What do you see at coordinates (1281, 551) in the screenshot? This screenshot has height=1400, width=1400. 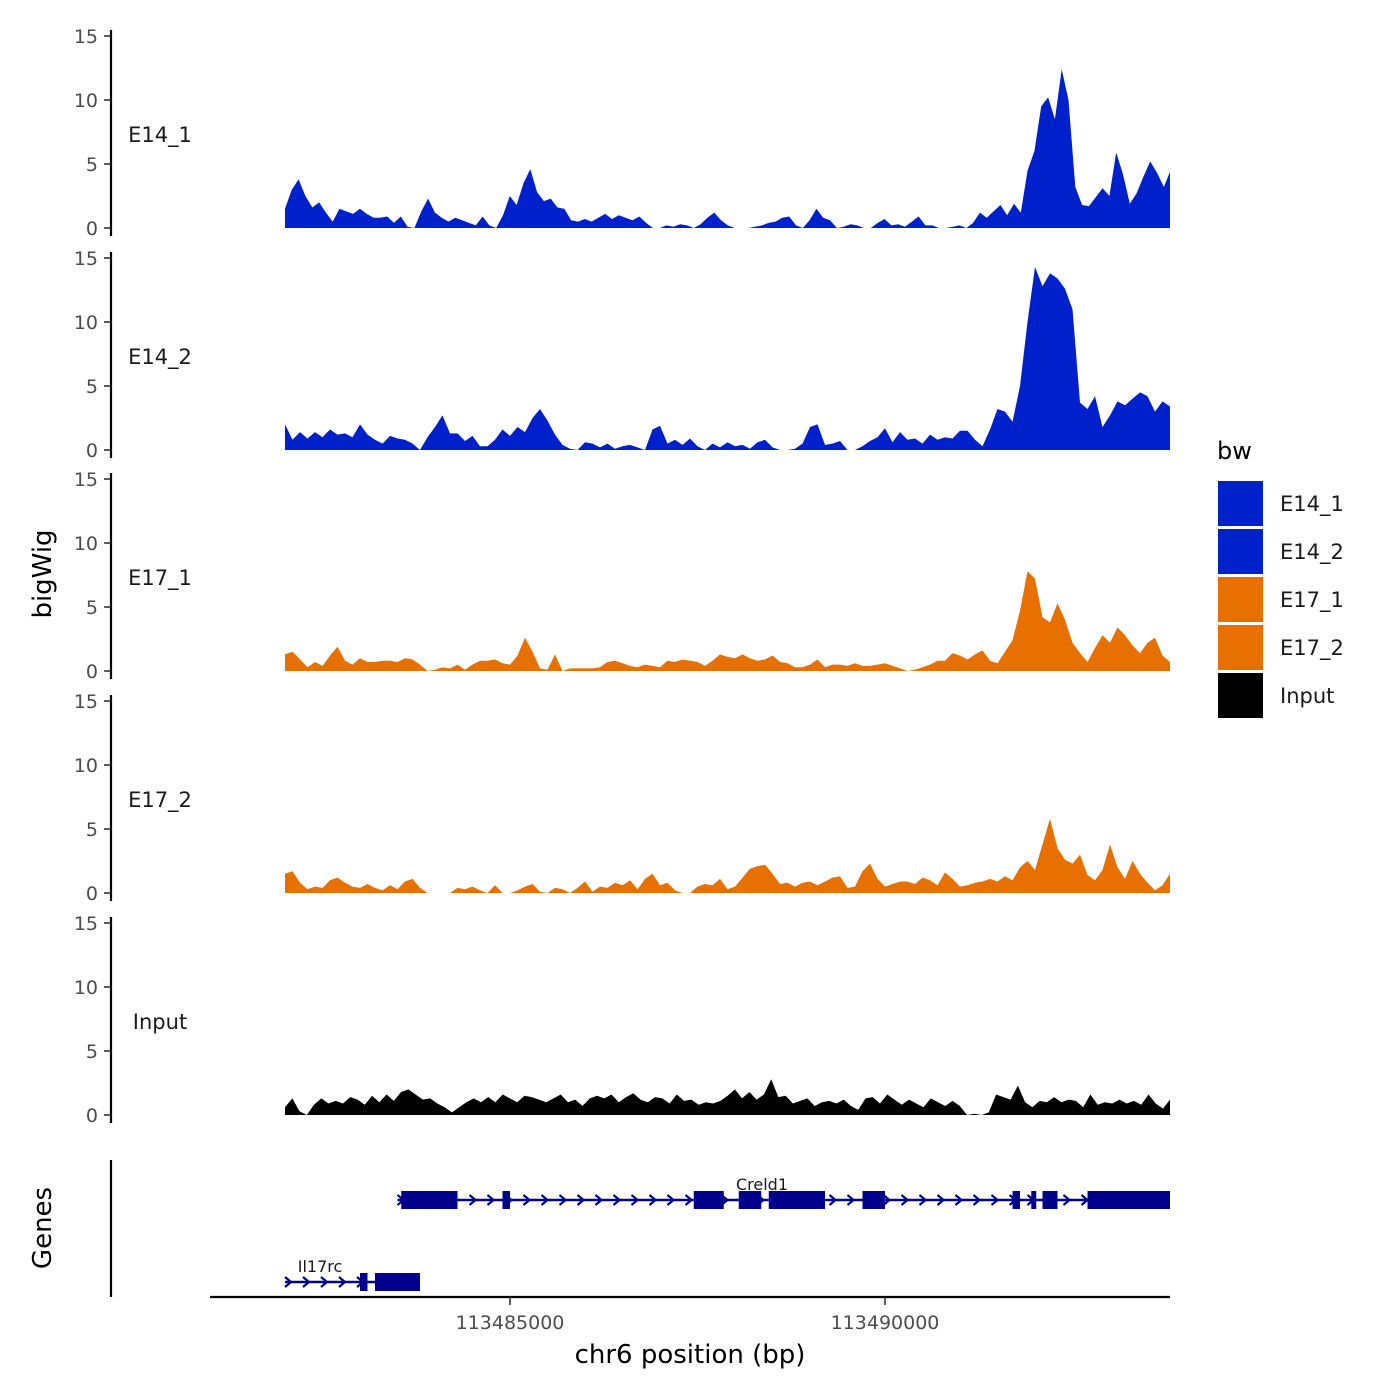 I see `legend-item-E14_2: E14_2` at bounding box center [1281, 551].